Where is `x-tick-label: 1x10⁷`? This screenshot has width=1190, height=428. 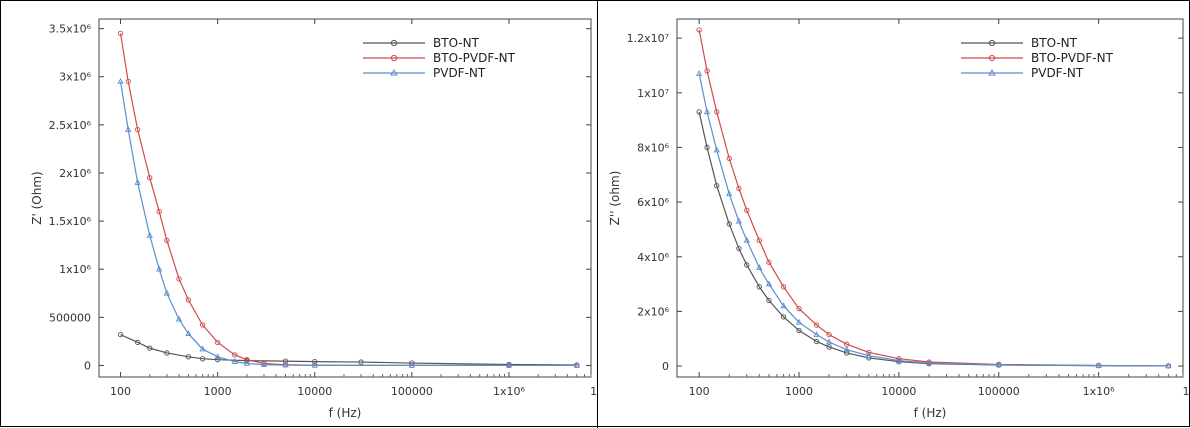 x-tick-label: 1x10⁷ is located at coordinates (593, 391).